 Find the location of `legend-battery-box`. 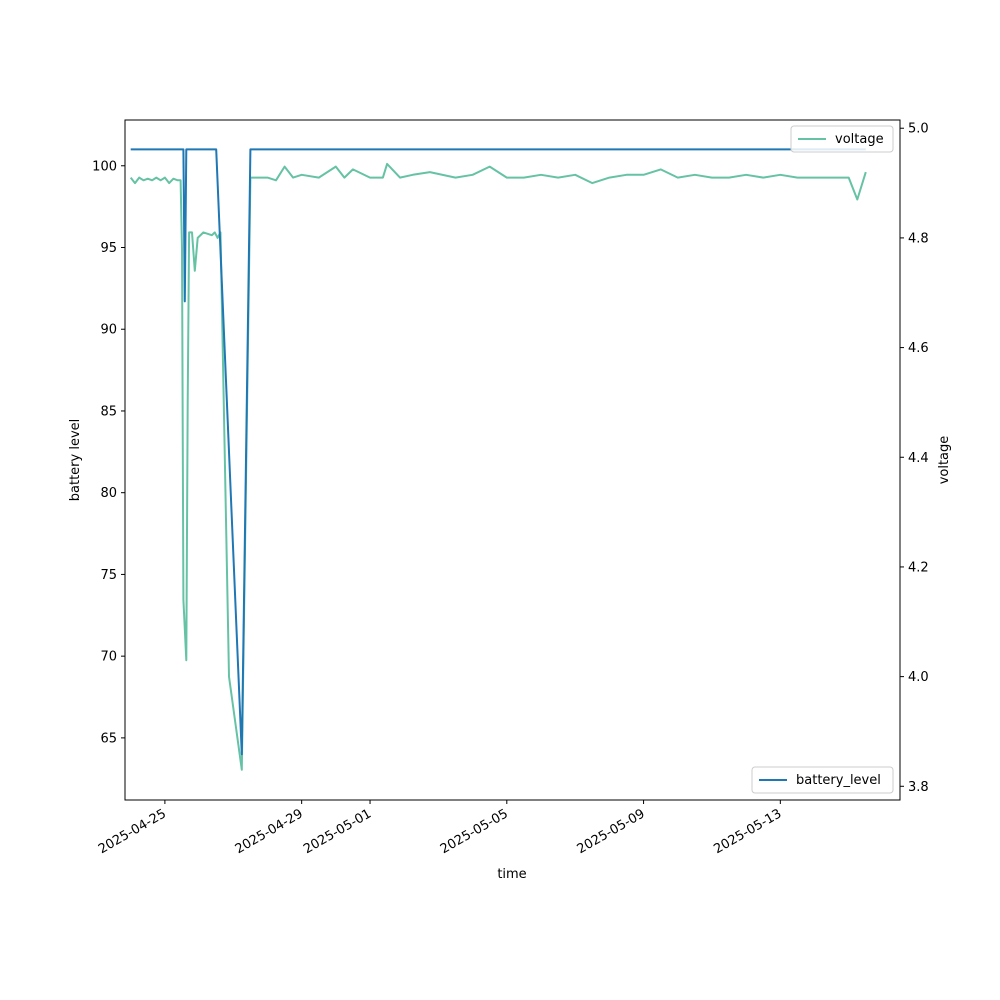

legend-battery-box is located at coordinates (822, 780).